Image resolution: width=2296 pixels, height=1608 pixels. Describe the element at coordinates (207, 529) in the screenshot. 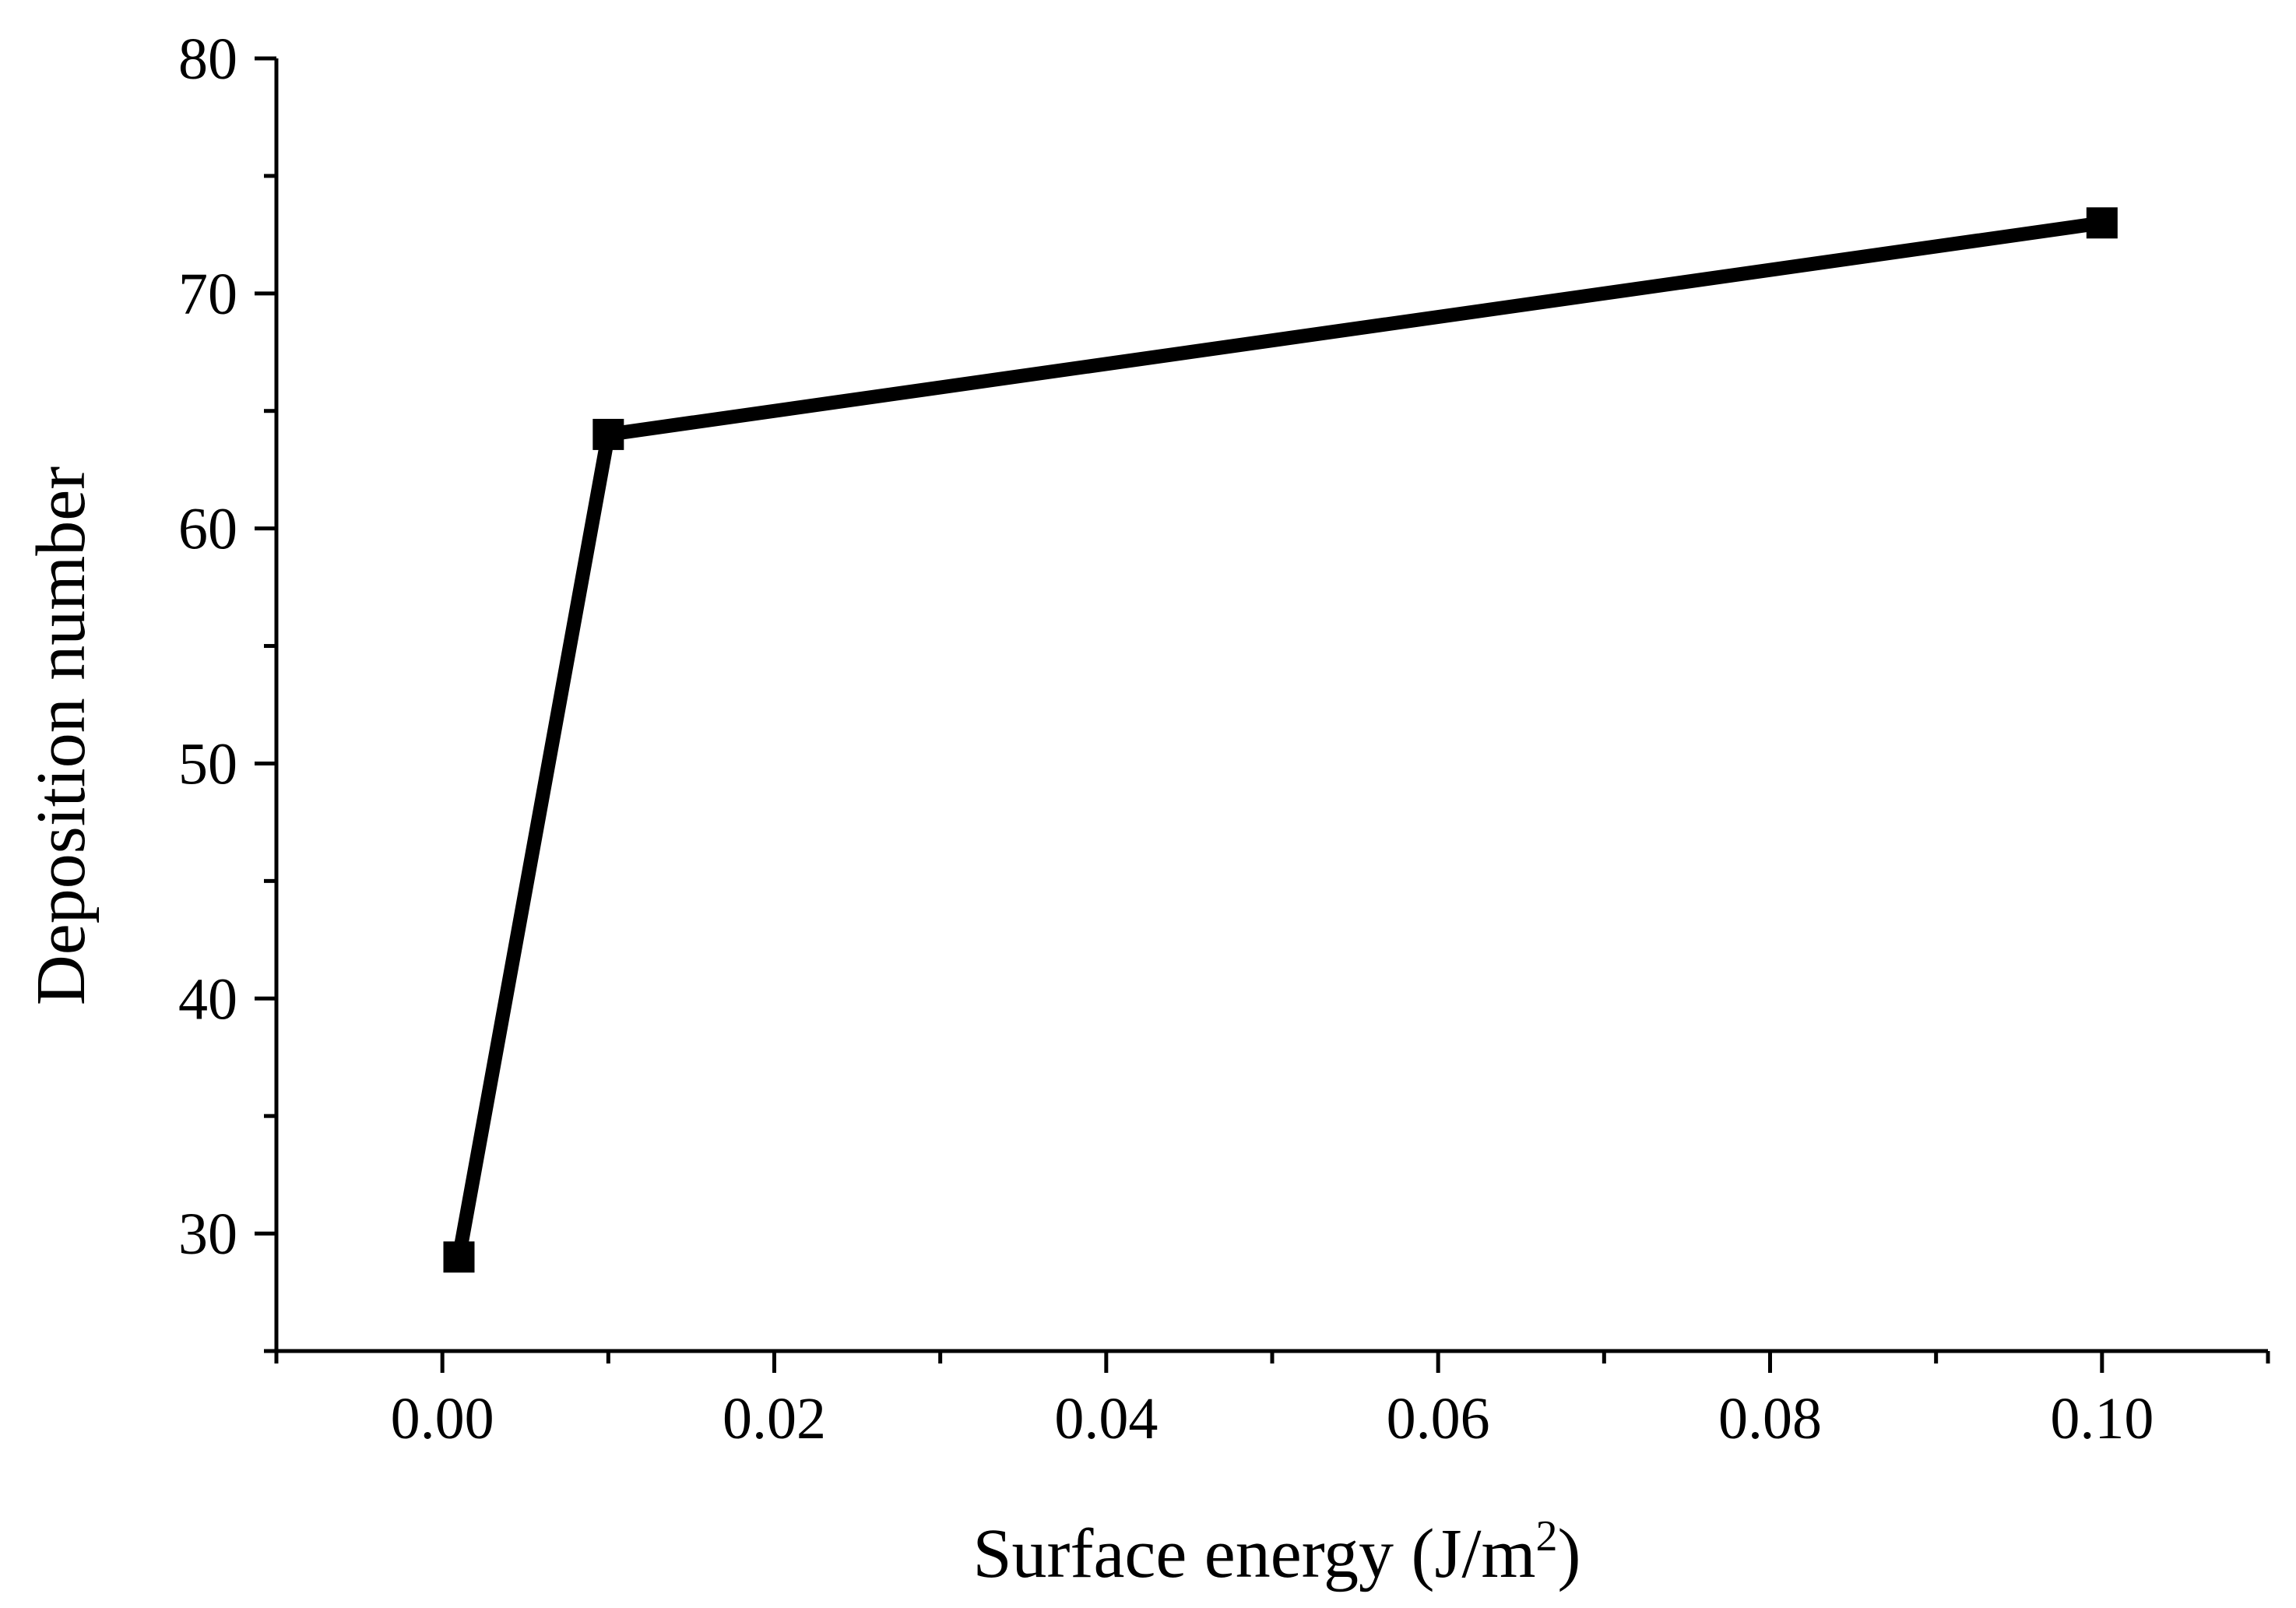

I see `y-tick-label: 60` at that location.